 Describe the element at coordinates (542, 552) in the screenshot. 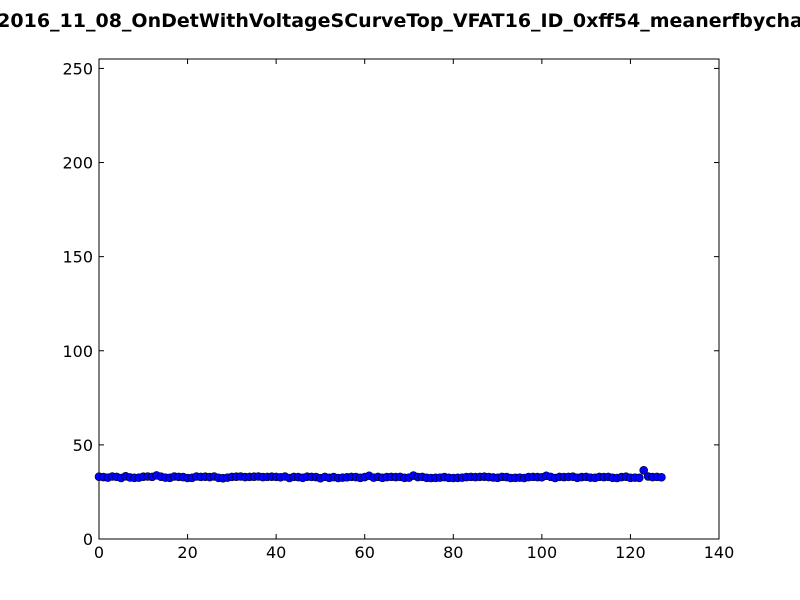

I see `x-tick-label: 100` at that location.